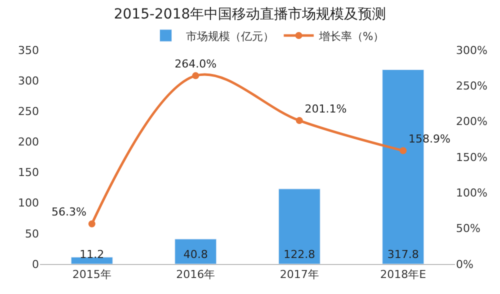  What do you see at coordinates (468, 229) in the screenshot?
I see `y2-tick-label: 50%` at bounding box center [468, 229].